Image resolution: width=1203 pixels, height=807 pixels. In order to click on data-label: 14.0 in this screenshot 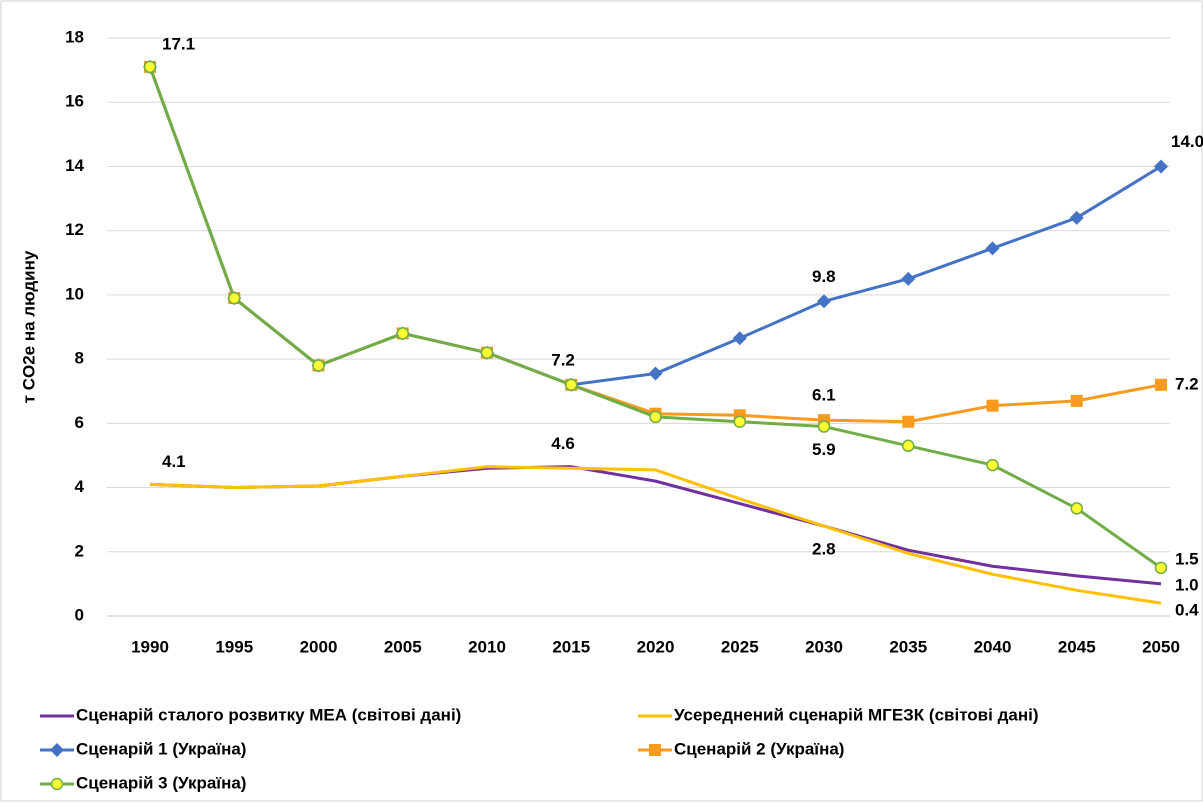, I will do `click(1187, 141)`.